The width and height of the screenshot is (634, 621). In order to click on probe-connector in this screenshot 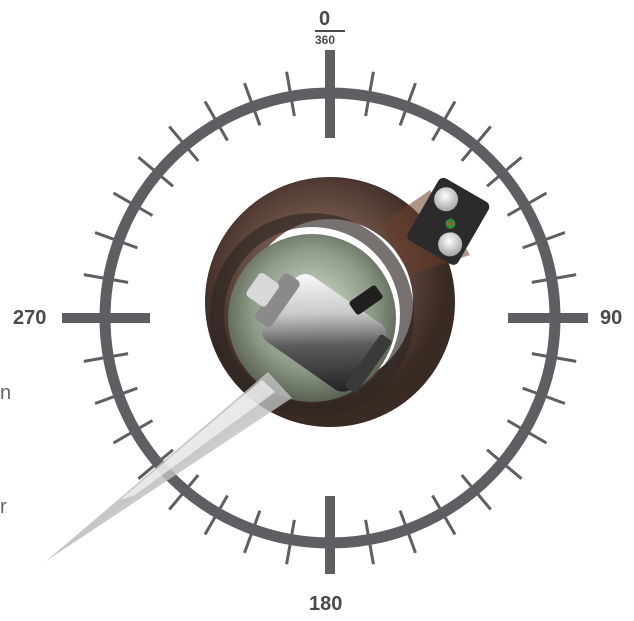, I will do `click(366, 300)`.